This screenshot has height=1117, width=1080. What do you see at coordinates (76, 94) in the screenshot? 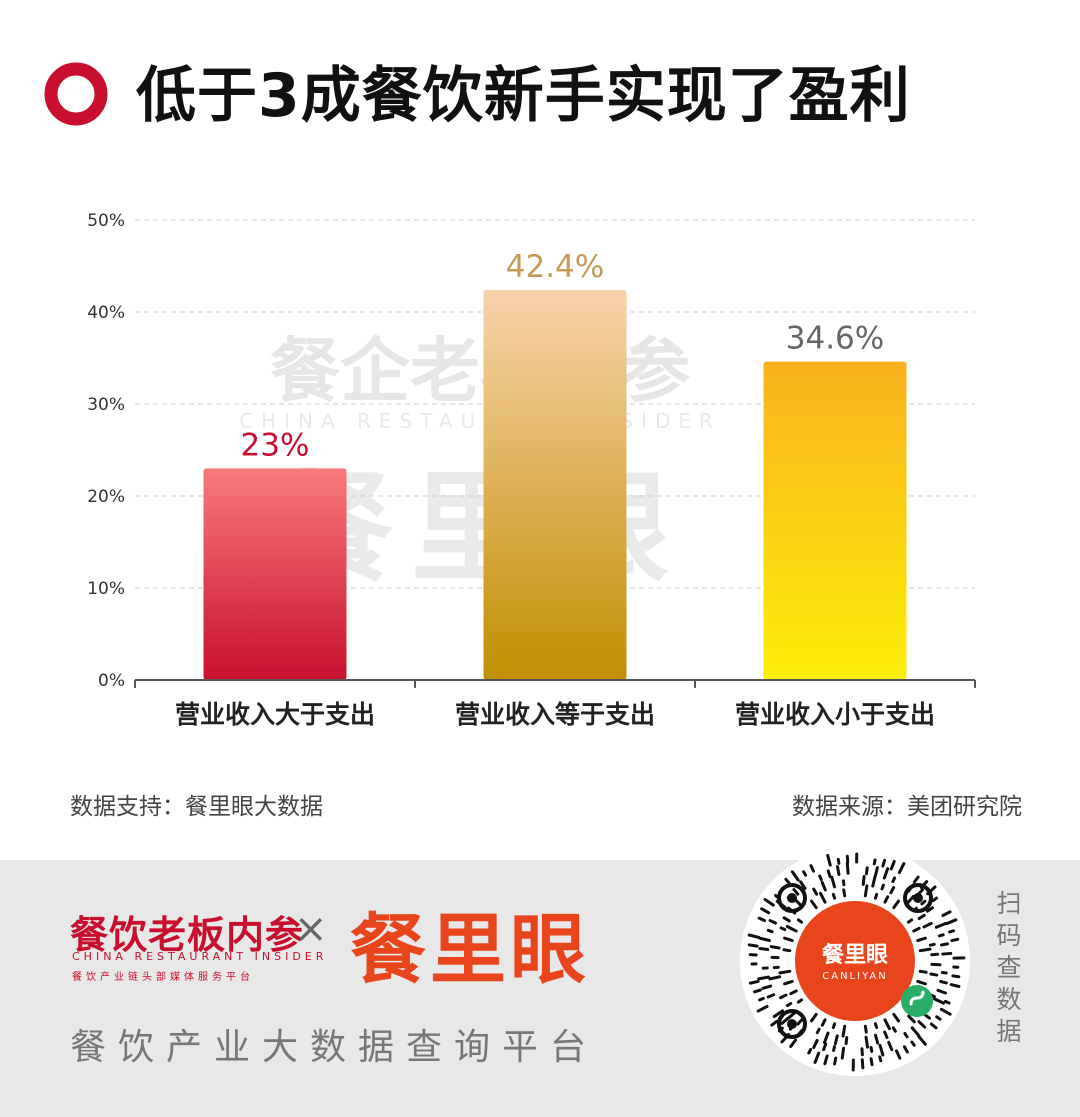
I see `circle-bullet-icon` at bounding box center [76, 94].